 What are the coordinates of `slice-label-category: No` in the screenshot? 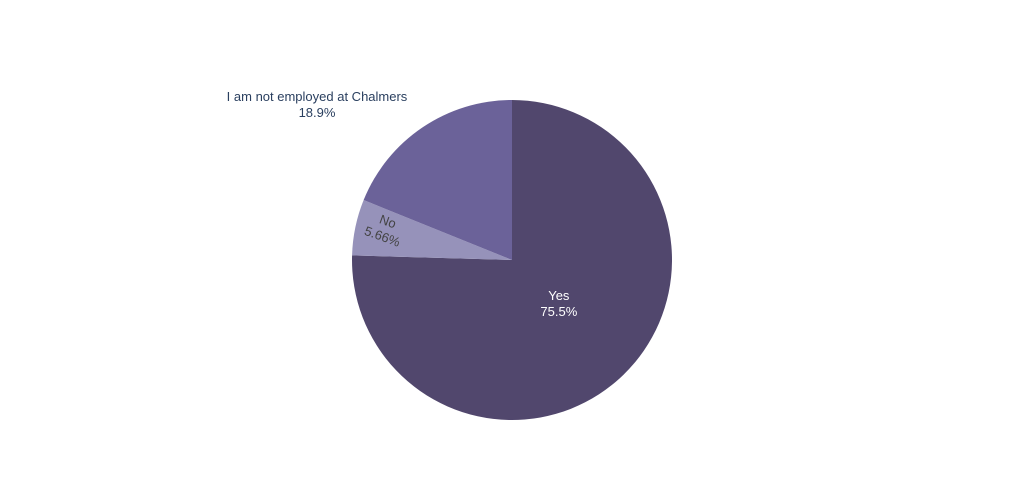 It's located at (387, 221).